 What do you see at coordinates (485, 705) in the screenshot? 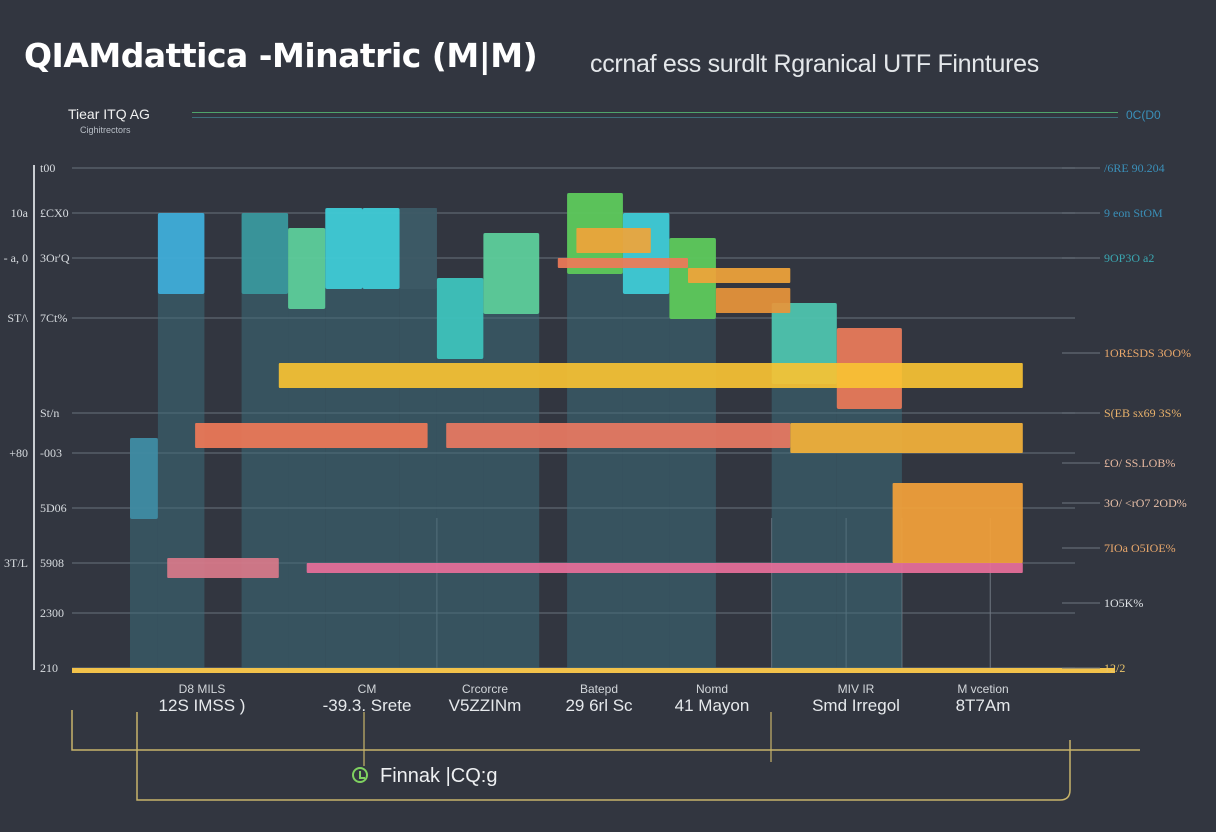
I see `x-tick-value: V5ZZINm` at bounding box center [485, 705].